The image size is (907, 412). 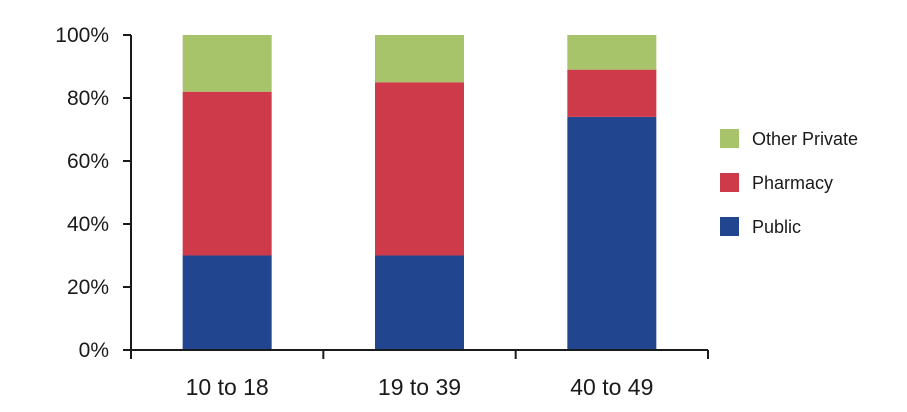 What do you see at coordinates (93, 193) in the screenshot?
I see `y-axis-ticks: 0% 20% 40% 60% 80% 100%` at bounding box center [93, 193].